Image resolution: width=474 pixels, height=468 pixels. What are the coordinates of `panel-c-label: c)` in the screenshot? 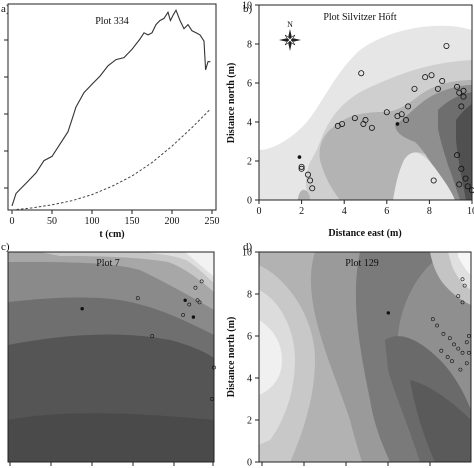 It's located at (5, 247).